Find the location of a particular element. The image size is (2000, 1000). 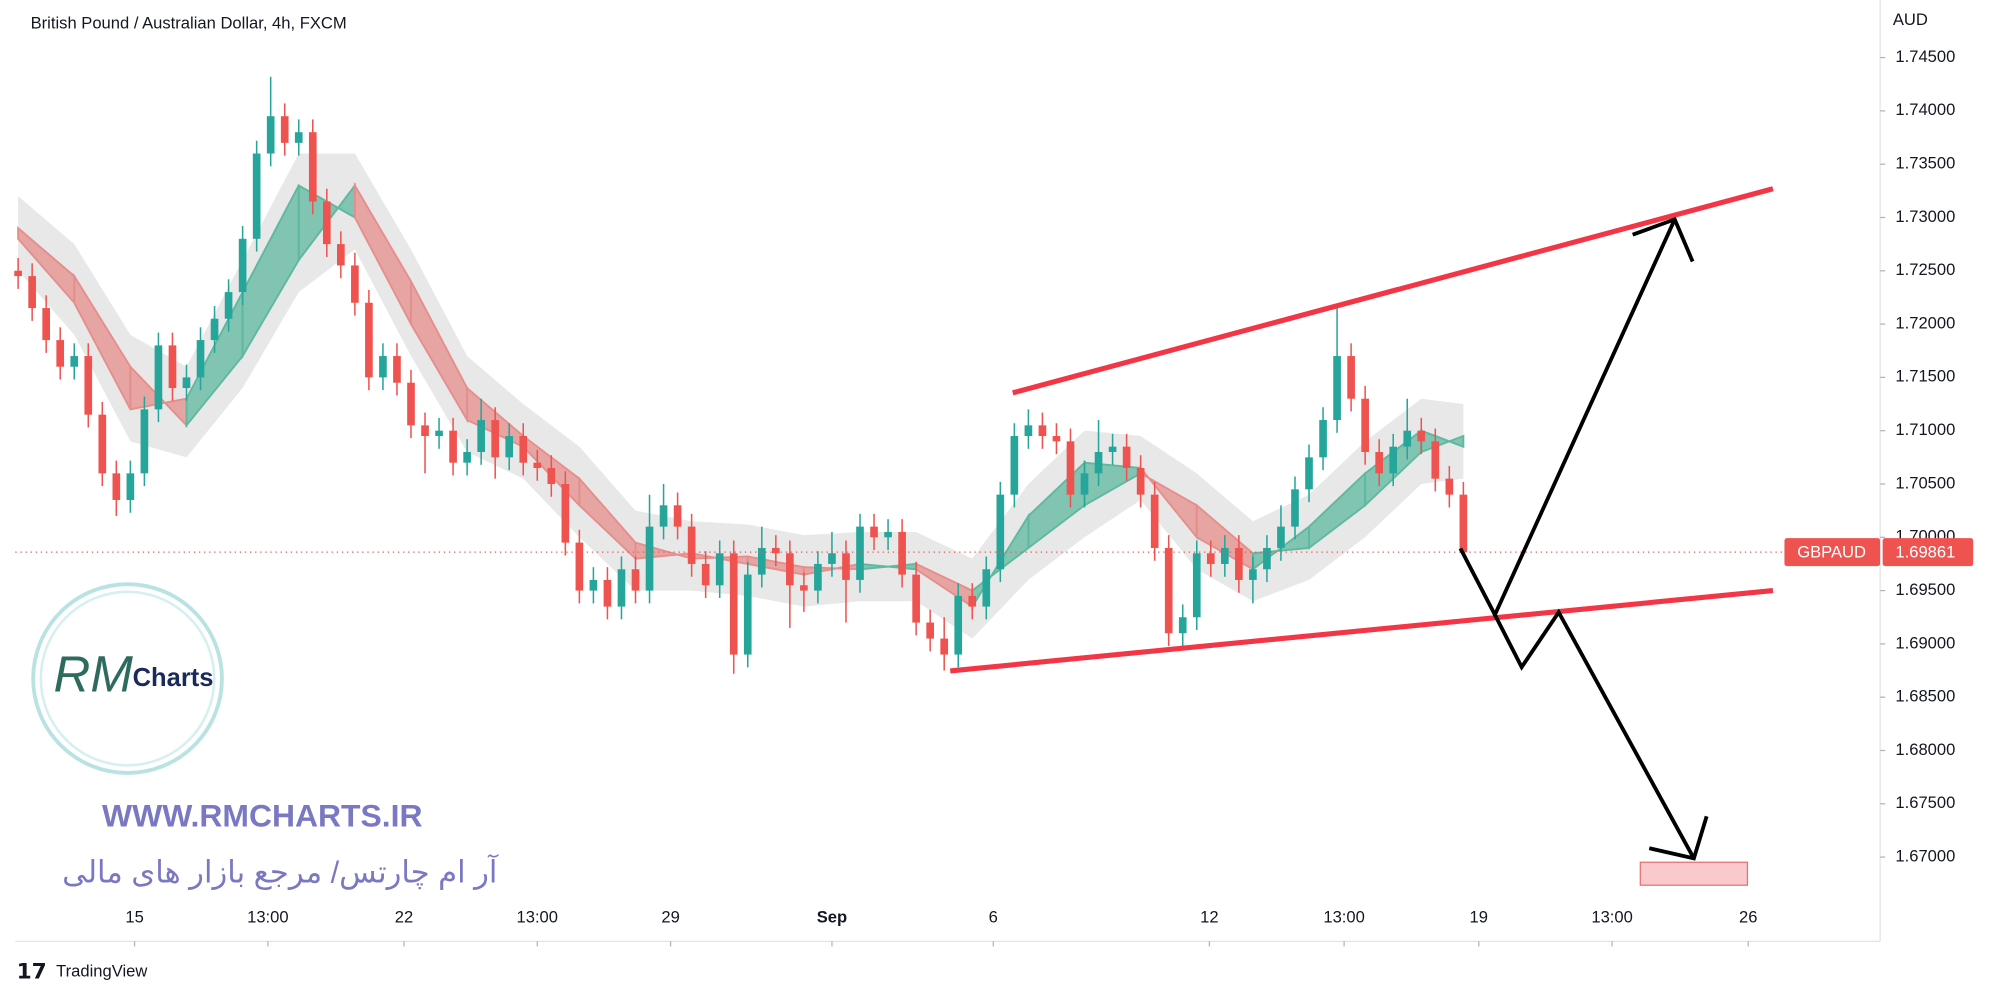

y-tick-label: 1.72500 is located at coordinates (1925, 269).